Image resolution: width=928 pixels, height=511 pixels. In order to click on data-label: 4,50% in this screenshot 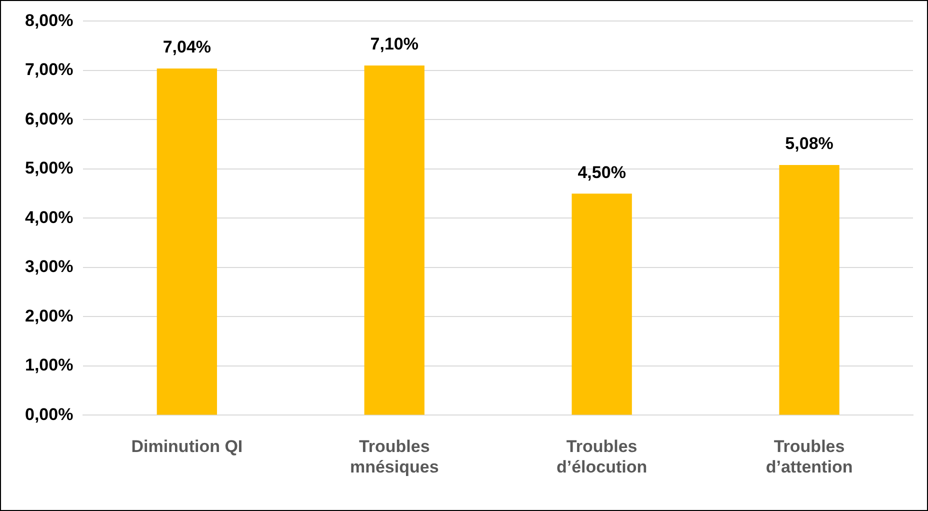, I will do `click(602, 172)`.